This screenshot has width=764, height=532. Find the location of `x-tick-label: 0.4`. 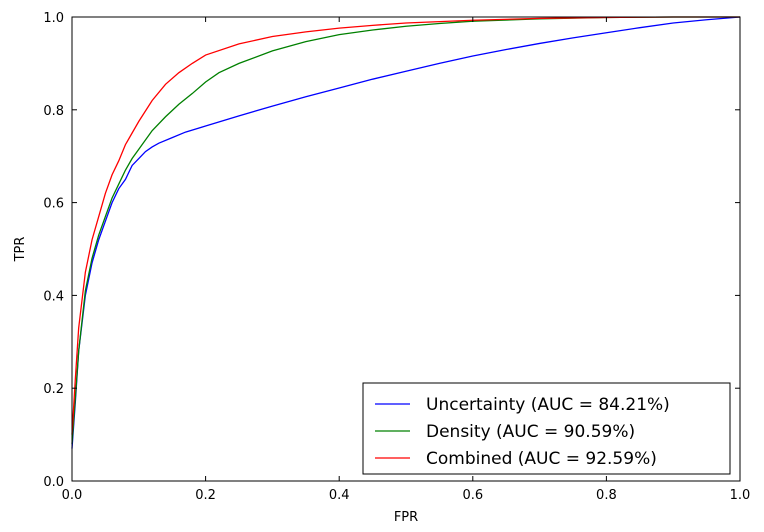

x-tick-label: 0.4 is located at coordinates (339, 495).